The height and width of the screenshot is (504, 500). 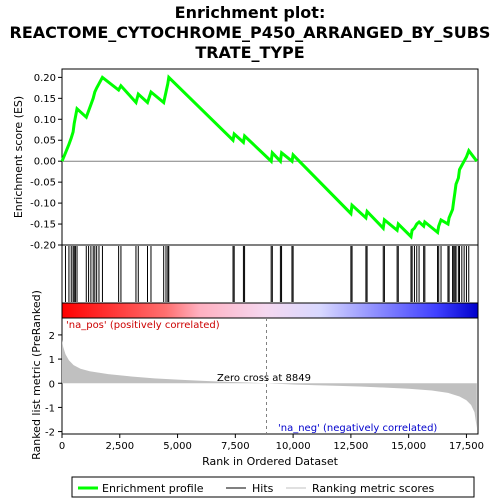 What do you see at coordinates (143, 325) in the screenshot?
I see `positive-correlation-label: 'na_pos' (positively correlated)` at bounding box center [143, 325].